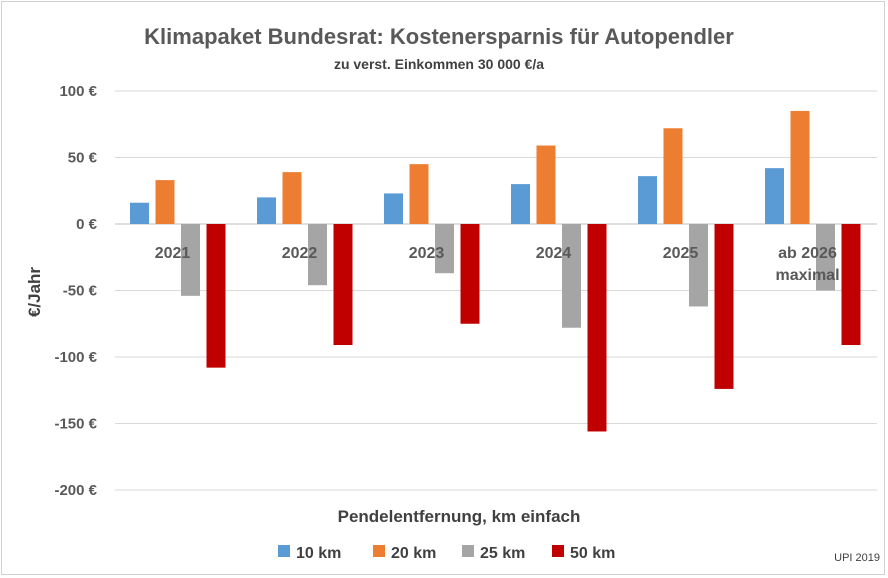 This screenshot has width=888, height=578. Describe the element at coordinates (75, 357) in the screenshot. I see `y-tick-label: -100 €` at that location.